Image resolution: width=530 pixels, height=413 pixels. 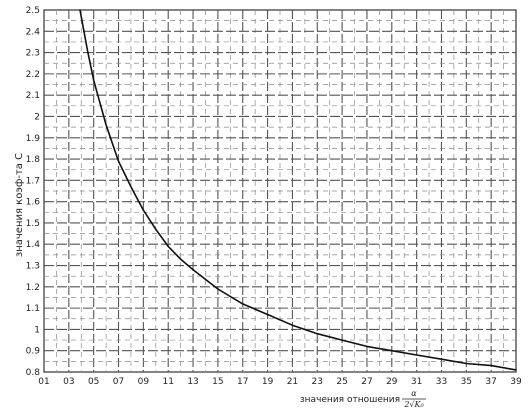 I want to click on x-tick-label: 27, so click(x=366, y=382).